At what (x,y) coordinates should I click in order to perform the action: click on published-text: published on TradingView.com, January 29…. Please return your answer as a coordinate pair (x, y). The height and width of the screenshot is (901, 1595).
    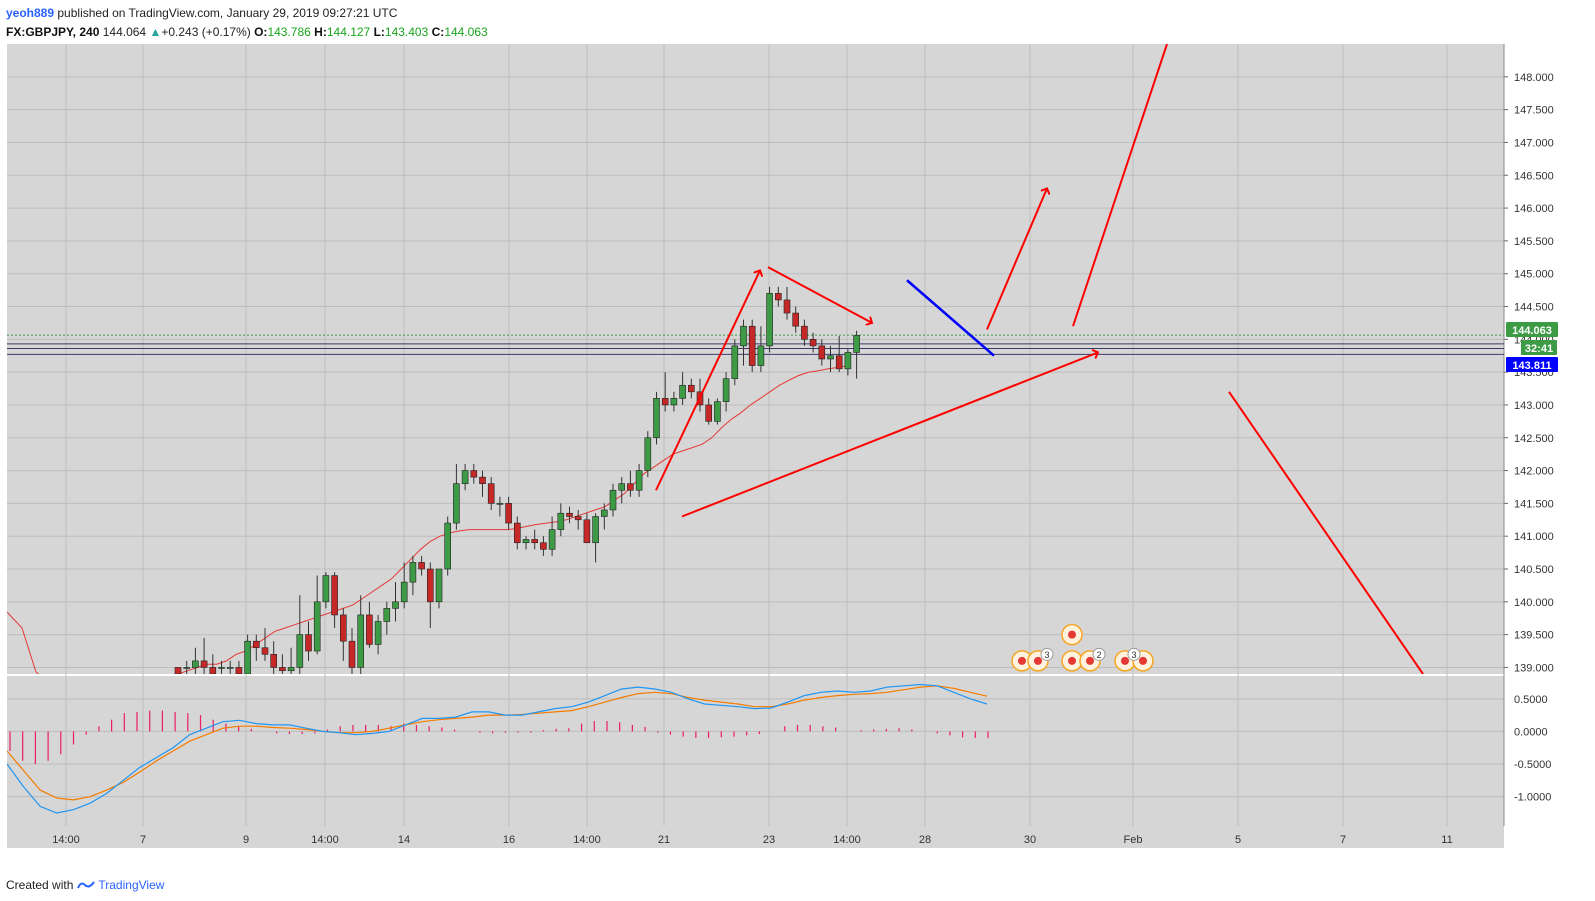
    Looking at the image, I should click on (227, 13).